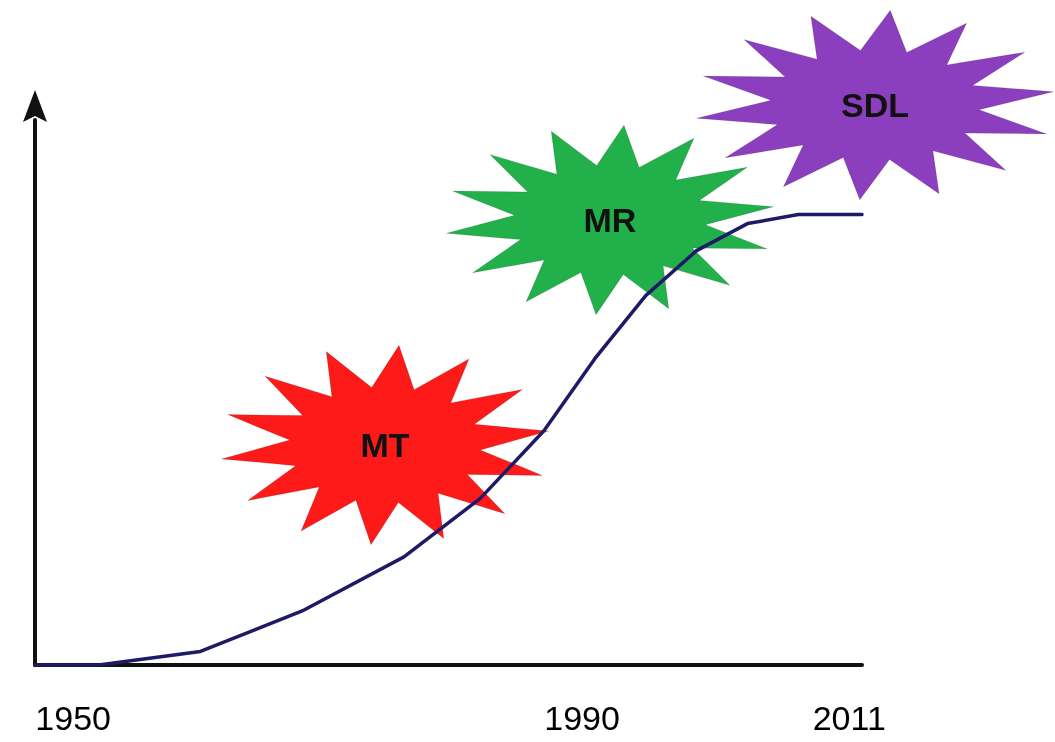 Image resolution: width=1055 pixels, height=742 pixels. What do you see at coordinates (875, 105) in the screenshot?
I see `text: SDL` at bounding box center [875, 105].